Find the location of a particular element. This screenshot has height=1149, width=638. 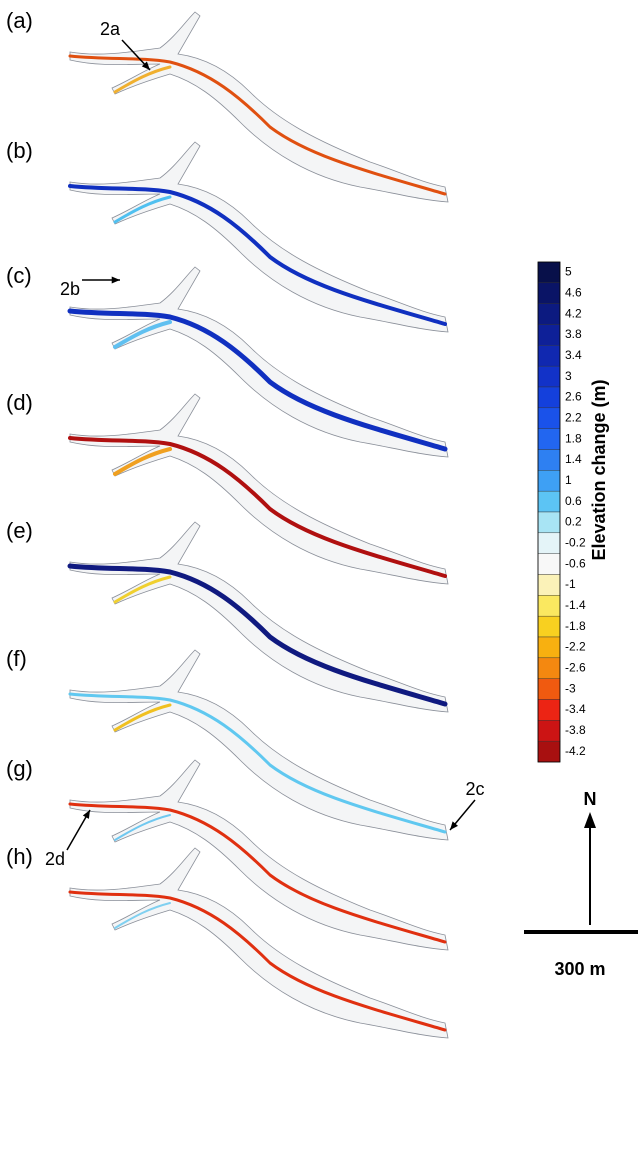

colorbar-tick-label: -1.8 is located at coordinates (575, 626).